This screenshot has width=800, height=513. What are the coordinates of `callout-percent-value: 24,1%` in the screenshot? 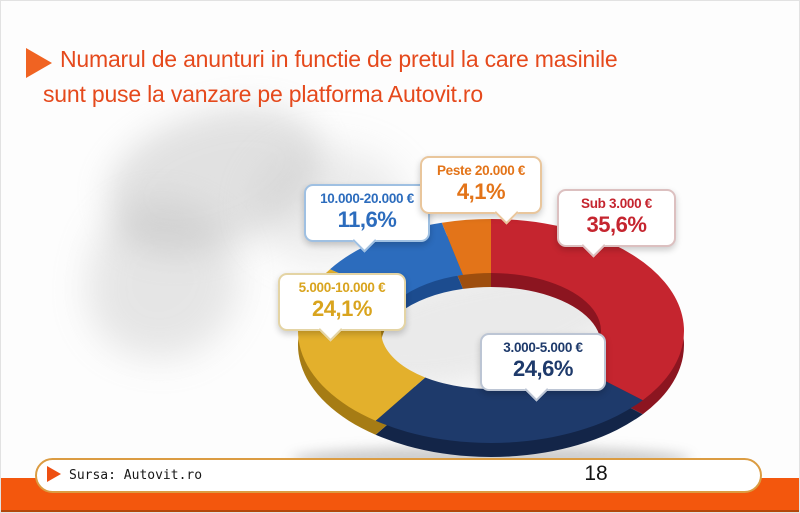 It's located at (342, 308).